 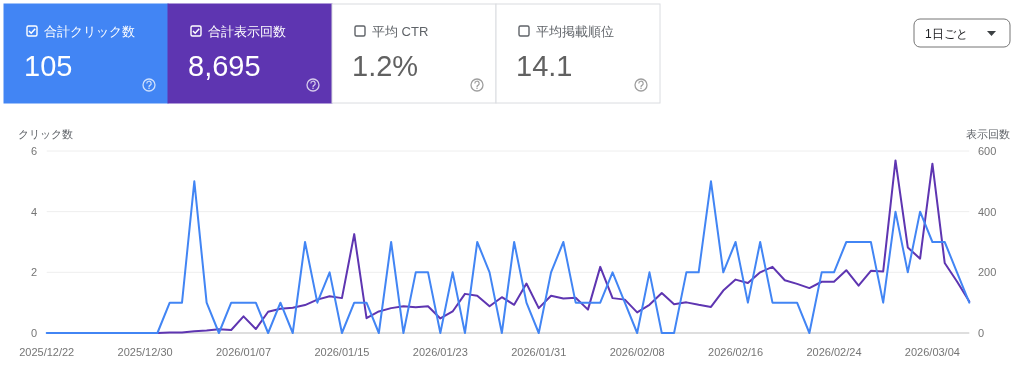 What do you see at coordinates (987, 211) in the screenshot?
I see `y2-tick-label: 400` at bounding box center [987, 211].